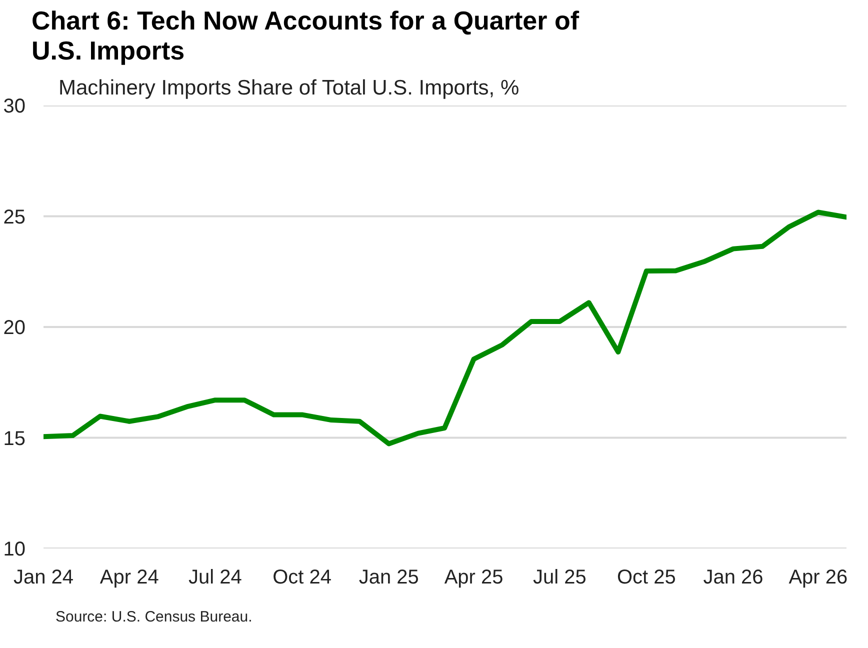 The image size is (868, 648). Describe the element at coordinates (14, 439) in the screenshot. I see `y-tick-label: 15` at that location.